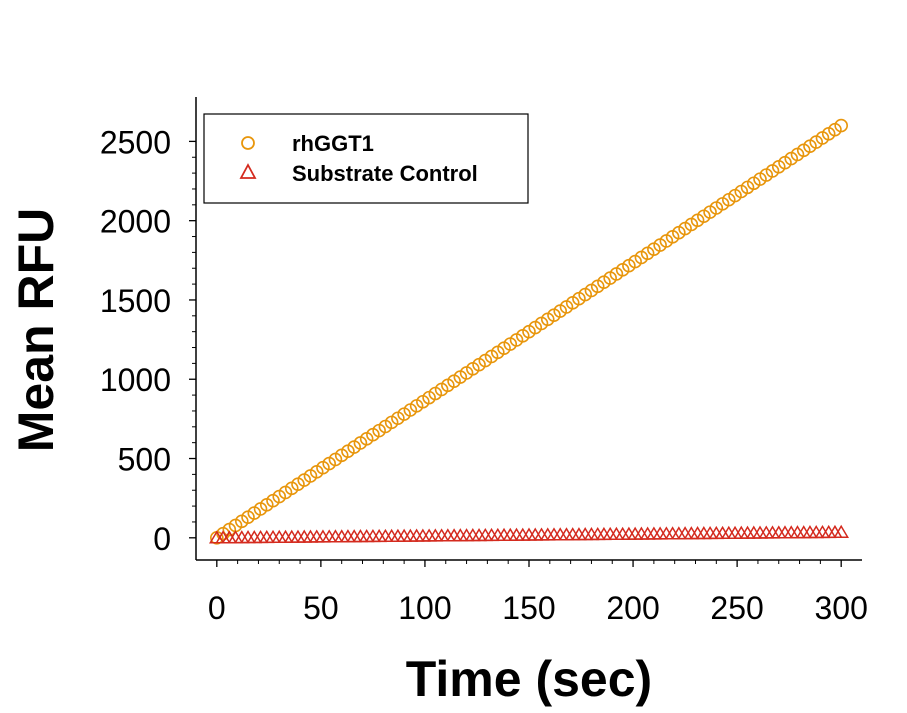 The height and width of the screenshot is (713, 907). What do you see at coordinates (632, 608) in the screenshot?
I see `x-tick-label: 200` at bounding box center [632, 608].